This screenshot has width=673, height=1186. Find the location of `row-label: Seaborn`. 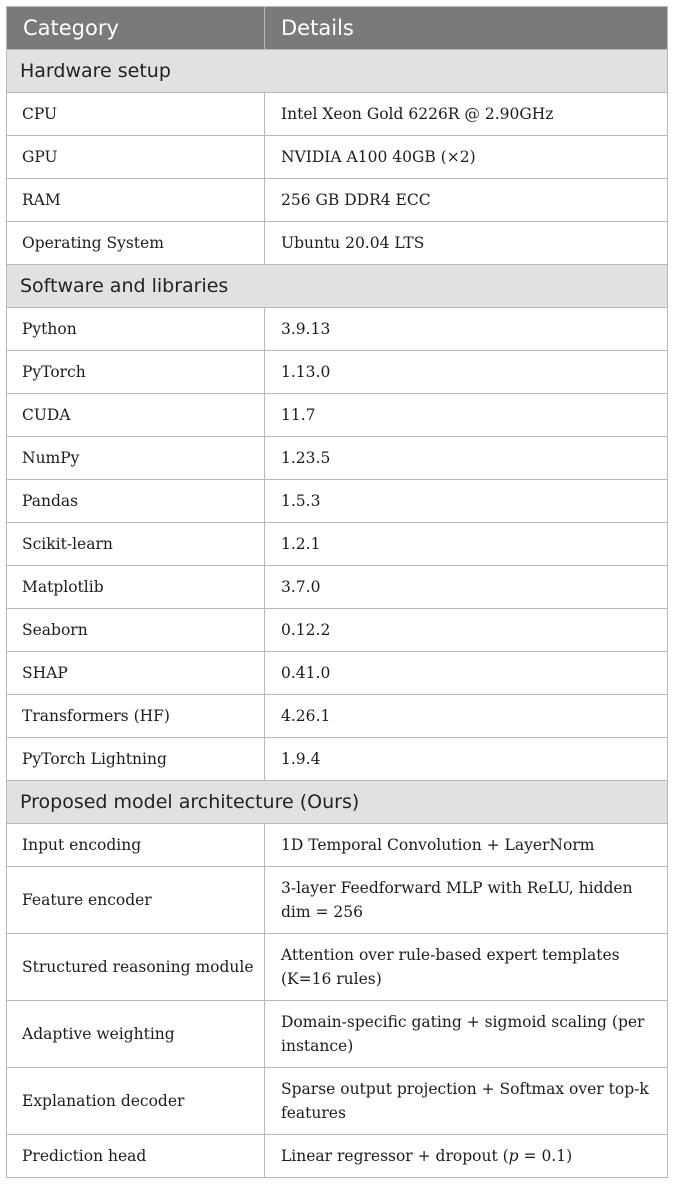

row-label: Seaborn is located at coordinates (135, 630).